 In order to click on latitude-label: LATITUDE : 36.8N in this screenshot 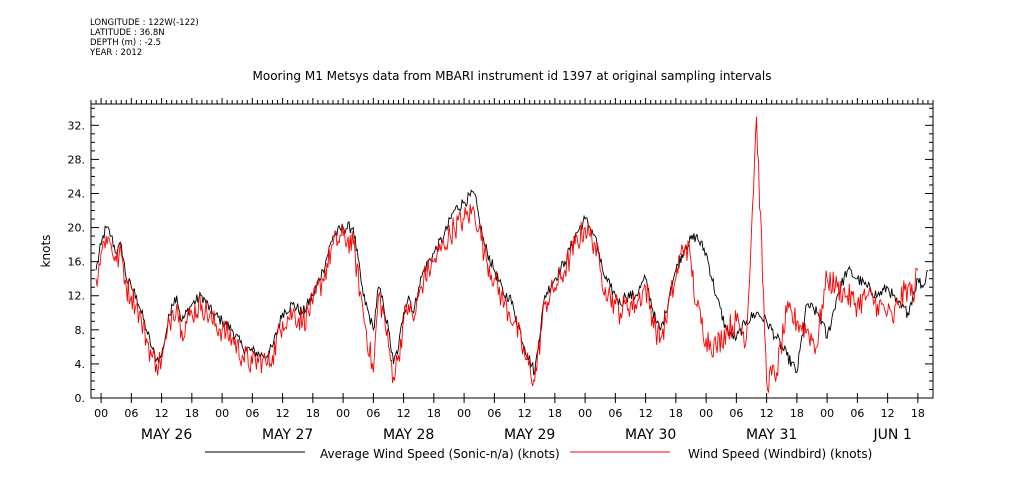, I will do `click(127, 33)`.